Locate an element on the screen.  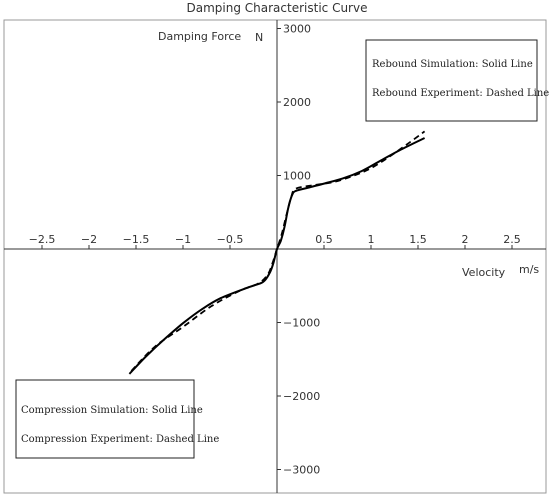
x-axis-unit: m/s is located at coordinates (529, 269).